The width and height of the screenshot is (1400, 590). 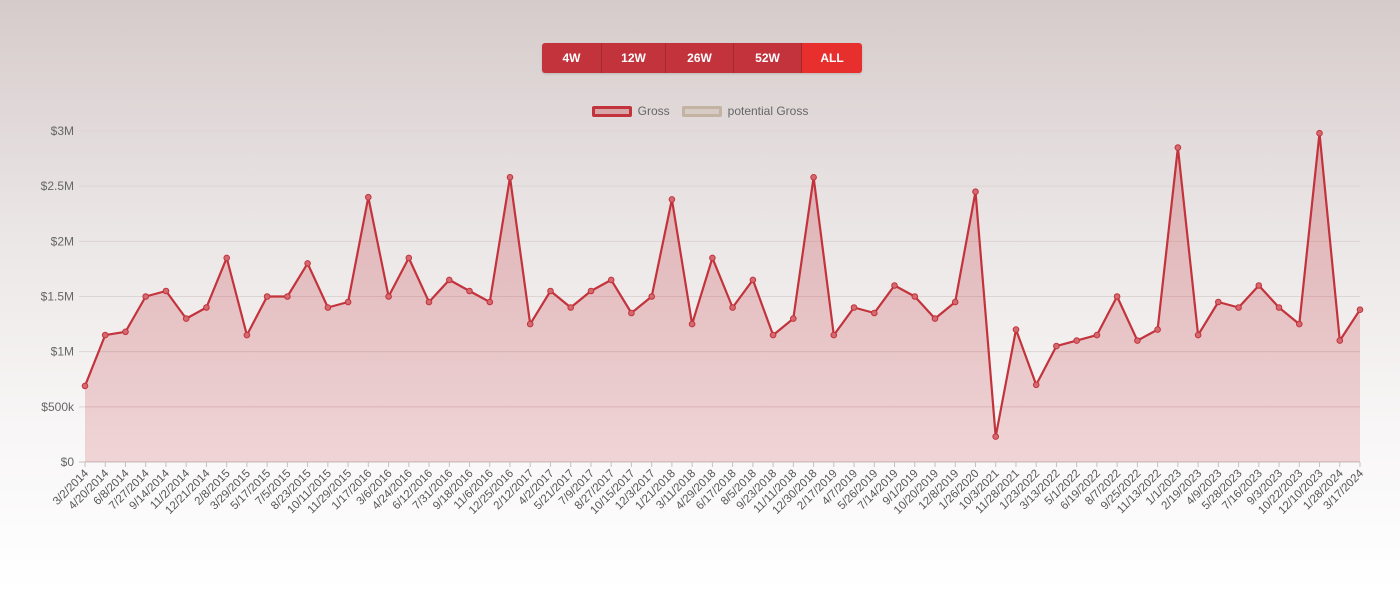 What do you see at coordinates (653, 111) in the screenshot?
I see `legend-label-gross: Gross` at bounding box center [653, 111].